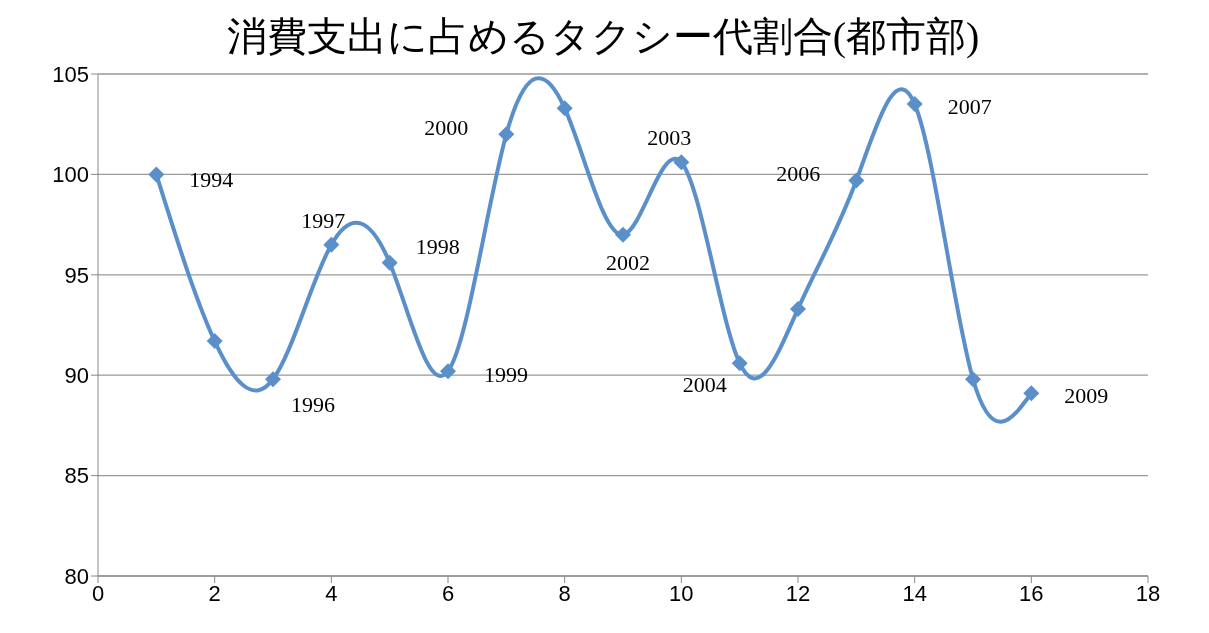 The image size is (1209, 633). What do you see at coordinates (331, 593) in the screenshot?
I see `x-tick-label: 4` at bounding box center [331, 593].